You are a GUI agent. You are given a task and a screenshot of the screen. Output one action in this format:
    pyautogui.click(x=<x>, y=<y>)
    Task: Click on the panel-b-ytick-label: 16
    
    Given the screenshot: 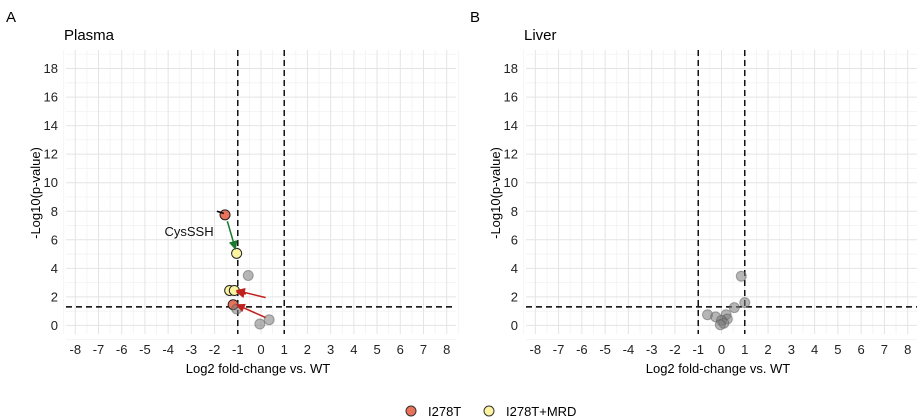 What is the action you would take?
    pyautogui.click(x=511, y=97)
    